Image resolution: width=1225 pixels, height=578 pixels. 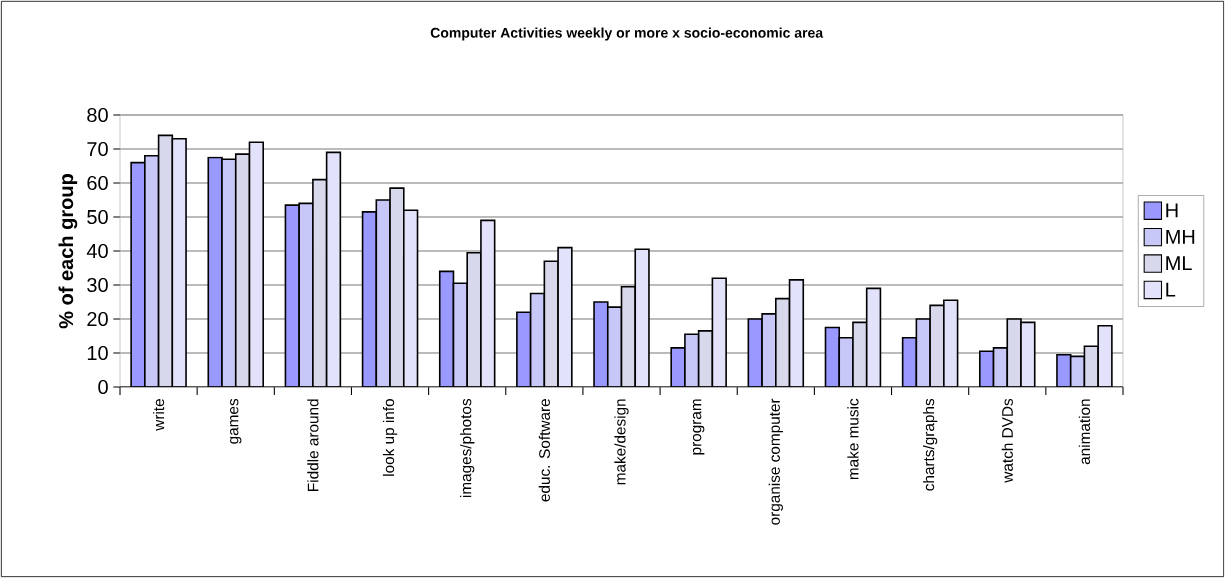 What do you see at coordinates (775, 461) in the screenshot?
I see `x-tick-label: organise computer` at bounding box center [775, 461].